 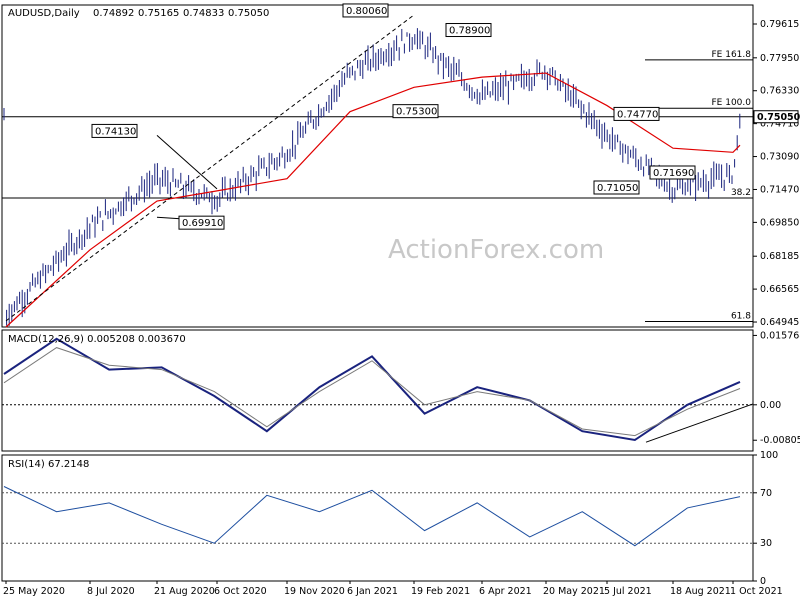 I want to click on current-price-marker, so click(x=776, y=117).